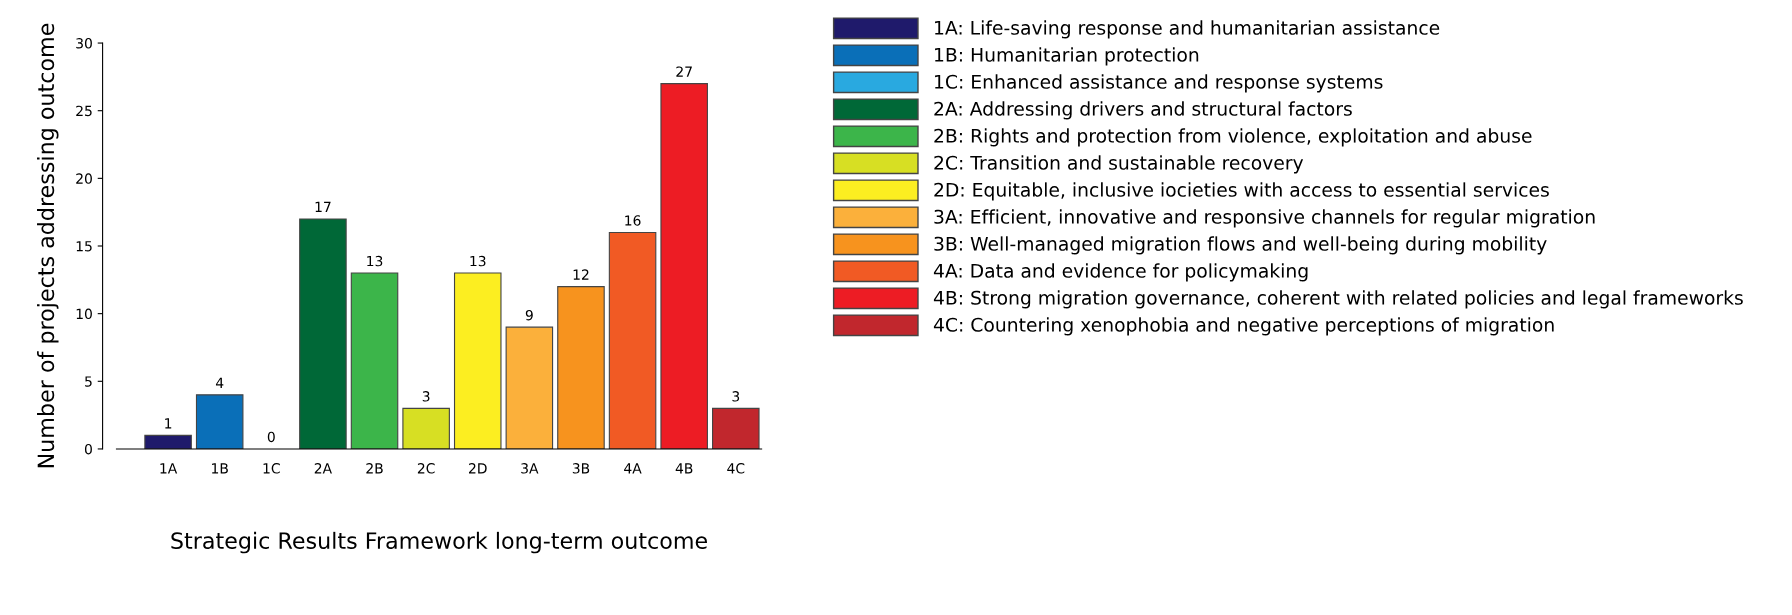  Describe the element at coordinates (323, 206) in the screenshot. I see `data-label: 17` at that location.